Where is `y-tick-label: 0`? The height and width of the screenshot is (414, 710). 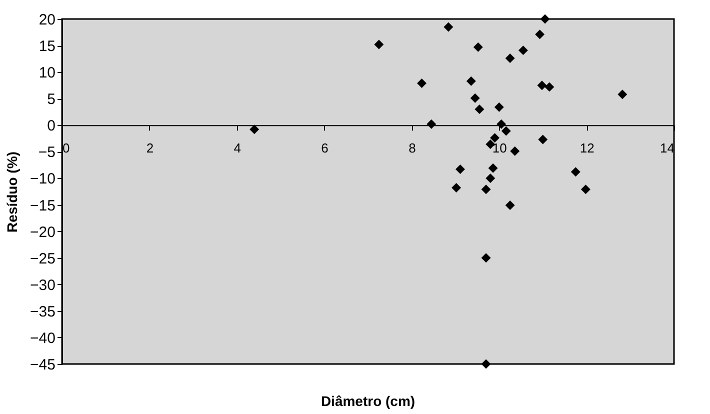 y-tick-label: 0 is located at coordinates (51, 126).